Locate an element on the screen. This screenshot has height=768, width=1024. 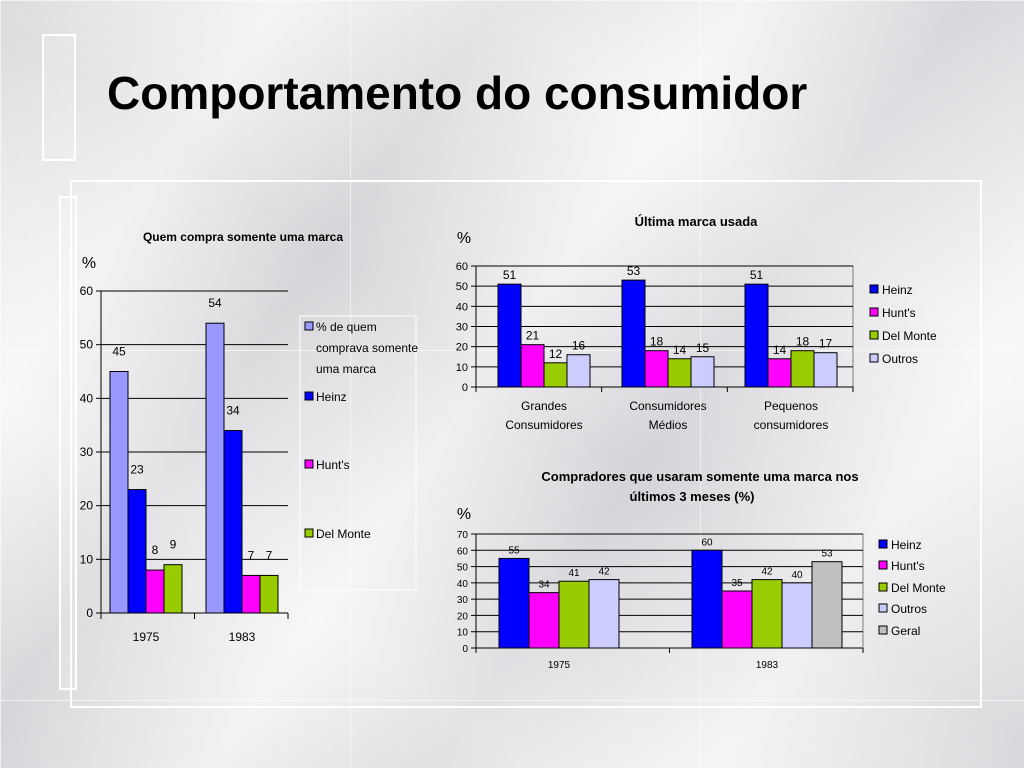
data-label: 34 is located at coordinates (544, 585).